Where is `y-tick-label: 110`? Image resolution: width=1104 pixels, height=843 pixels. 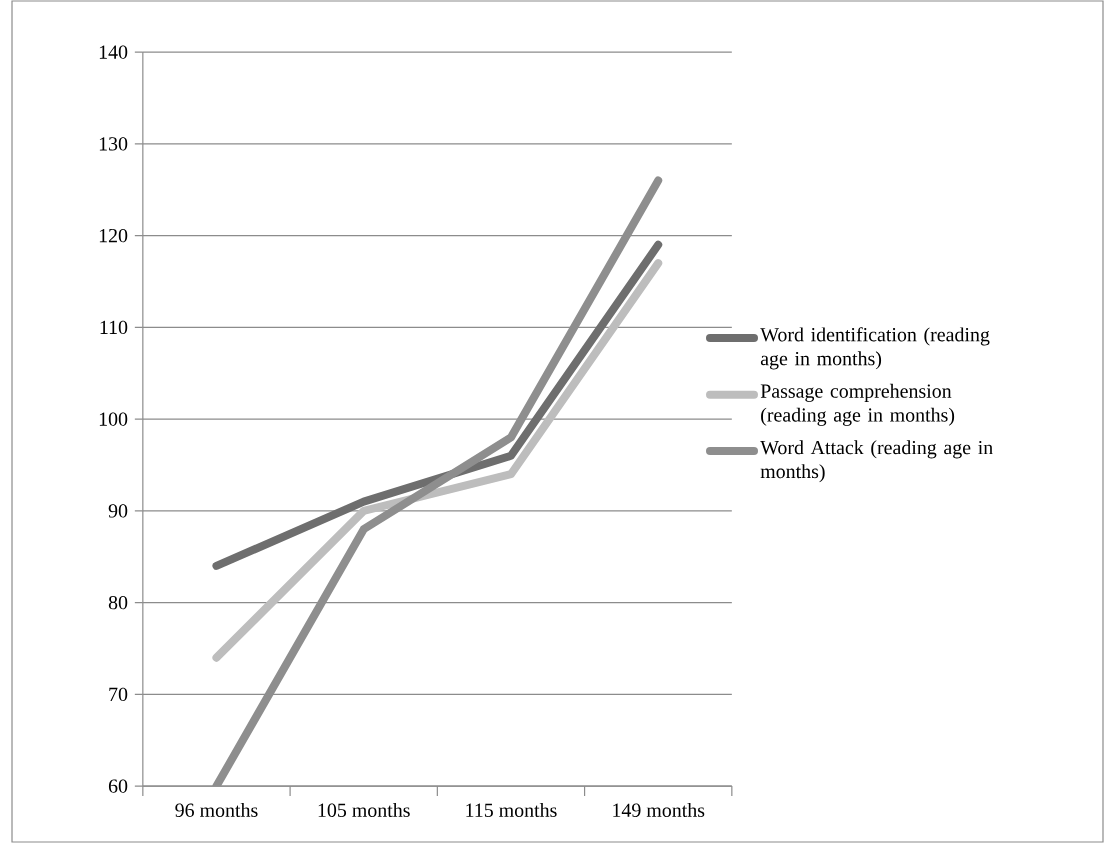
y-tick-label: 110 is located at coordinates (114, 327).